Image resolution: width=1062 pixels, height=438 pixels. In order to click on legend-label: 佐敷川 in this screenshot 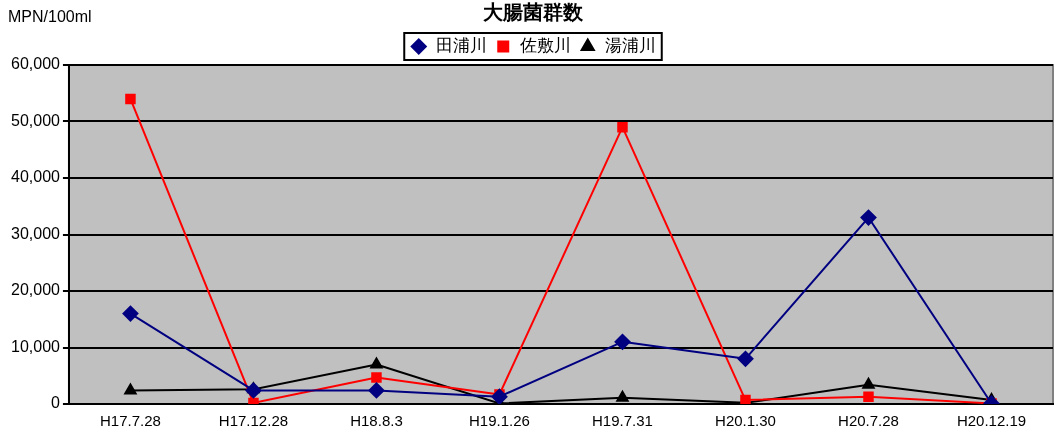, I will do `click(546, 44)`.